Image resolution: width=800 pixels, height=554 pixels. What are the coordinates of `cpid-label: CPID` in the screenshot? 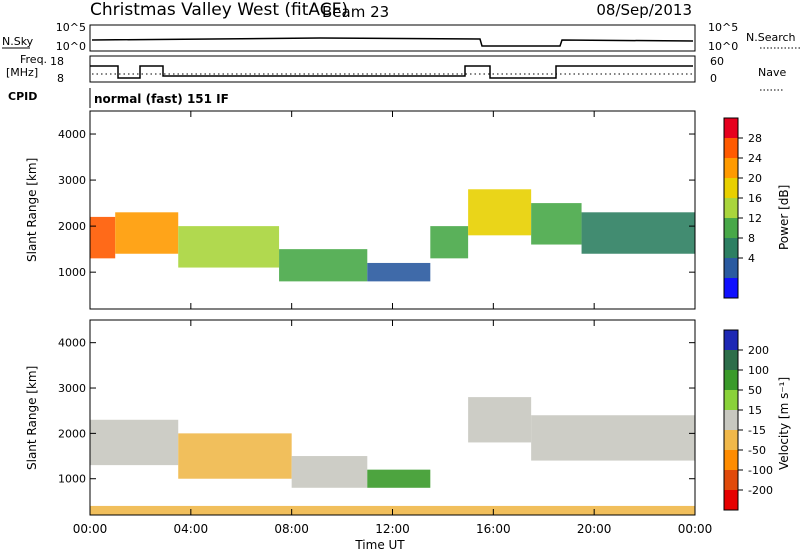 It's located at (22, 96).